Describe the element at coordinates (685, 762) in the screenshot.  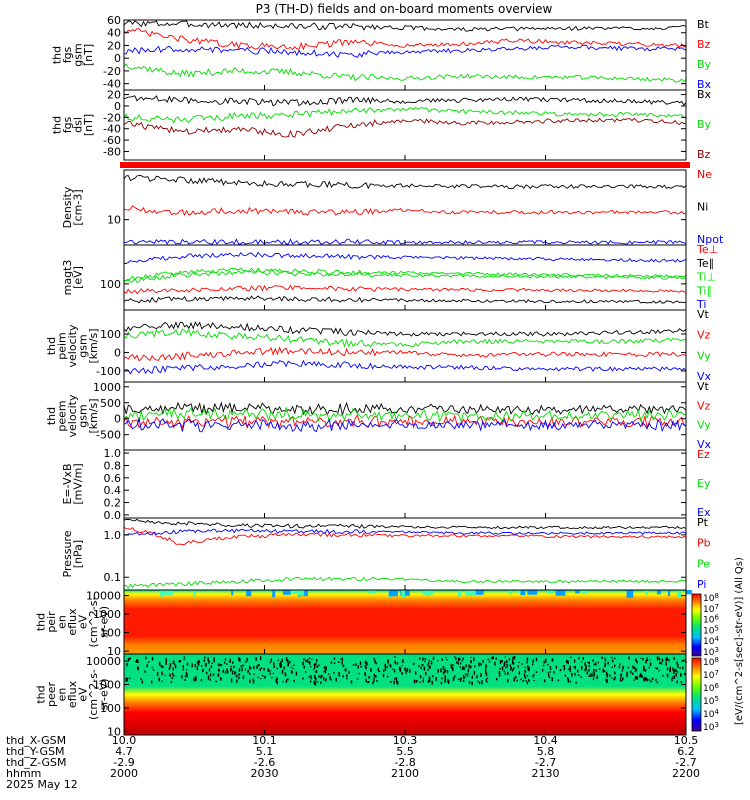
I see `x-tick-label: -2.7` at that location.